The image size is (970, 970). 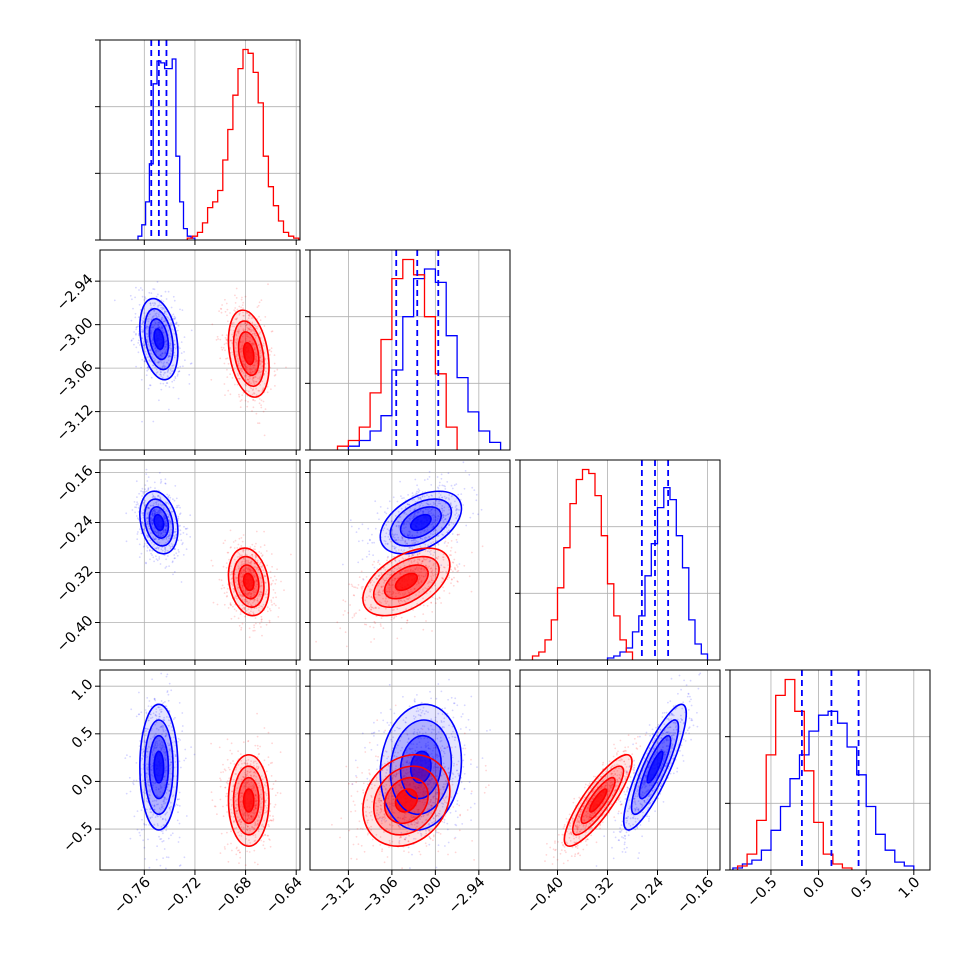 What do you see at coordinates (695, 895) in the screenshot?
I see `x-tick-label: −0.16` at bounding box center [695, 895].